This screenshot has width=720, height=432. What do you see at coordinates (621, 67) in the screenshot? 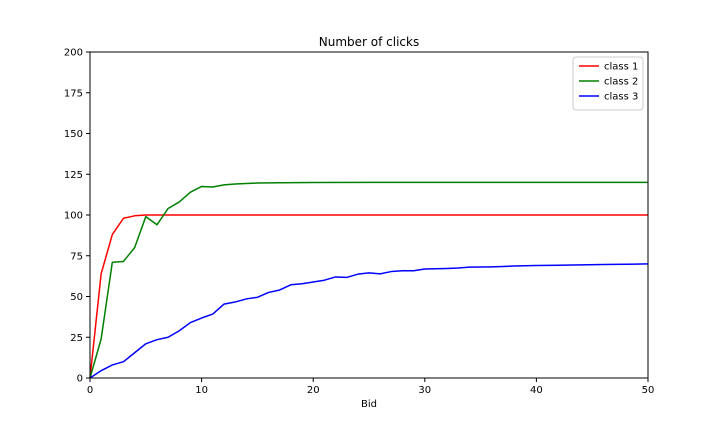
I see `legend-label-1: class 1` at bounding box center [621, 67].